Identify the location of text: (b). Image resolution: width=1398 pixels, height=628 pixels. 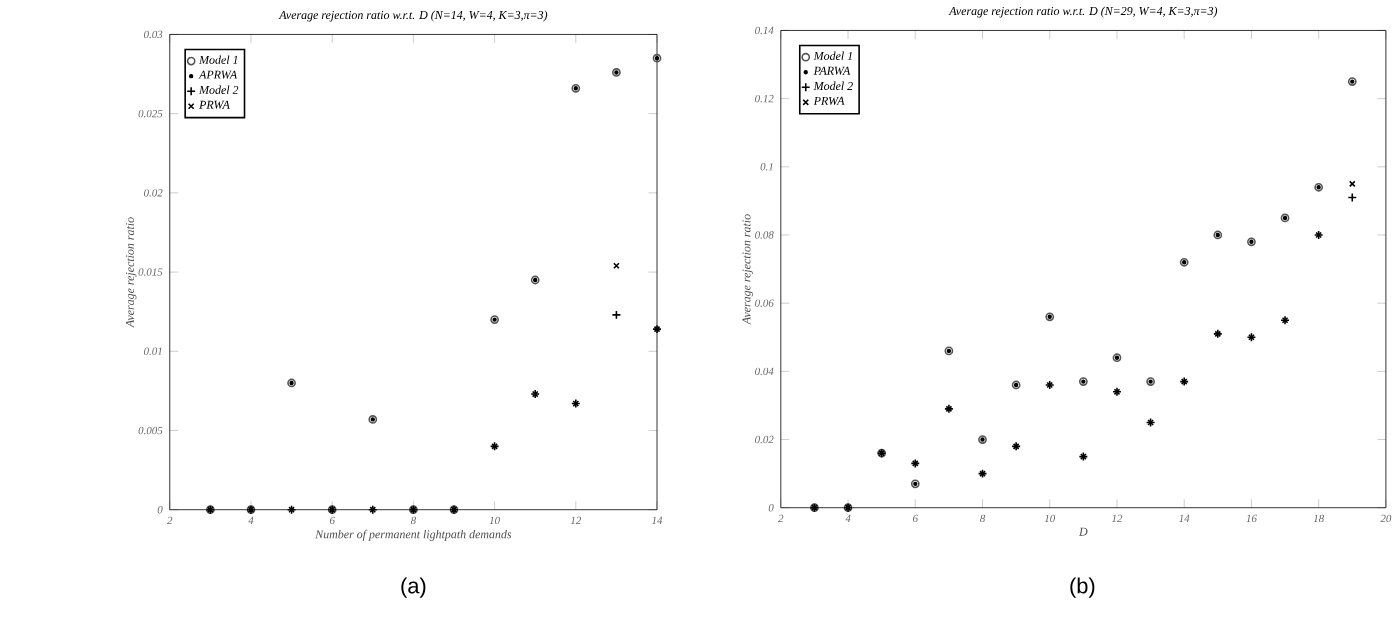
(1082, 587).